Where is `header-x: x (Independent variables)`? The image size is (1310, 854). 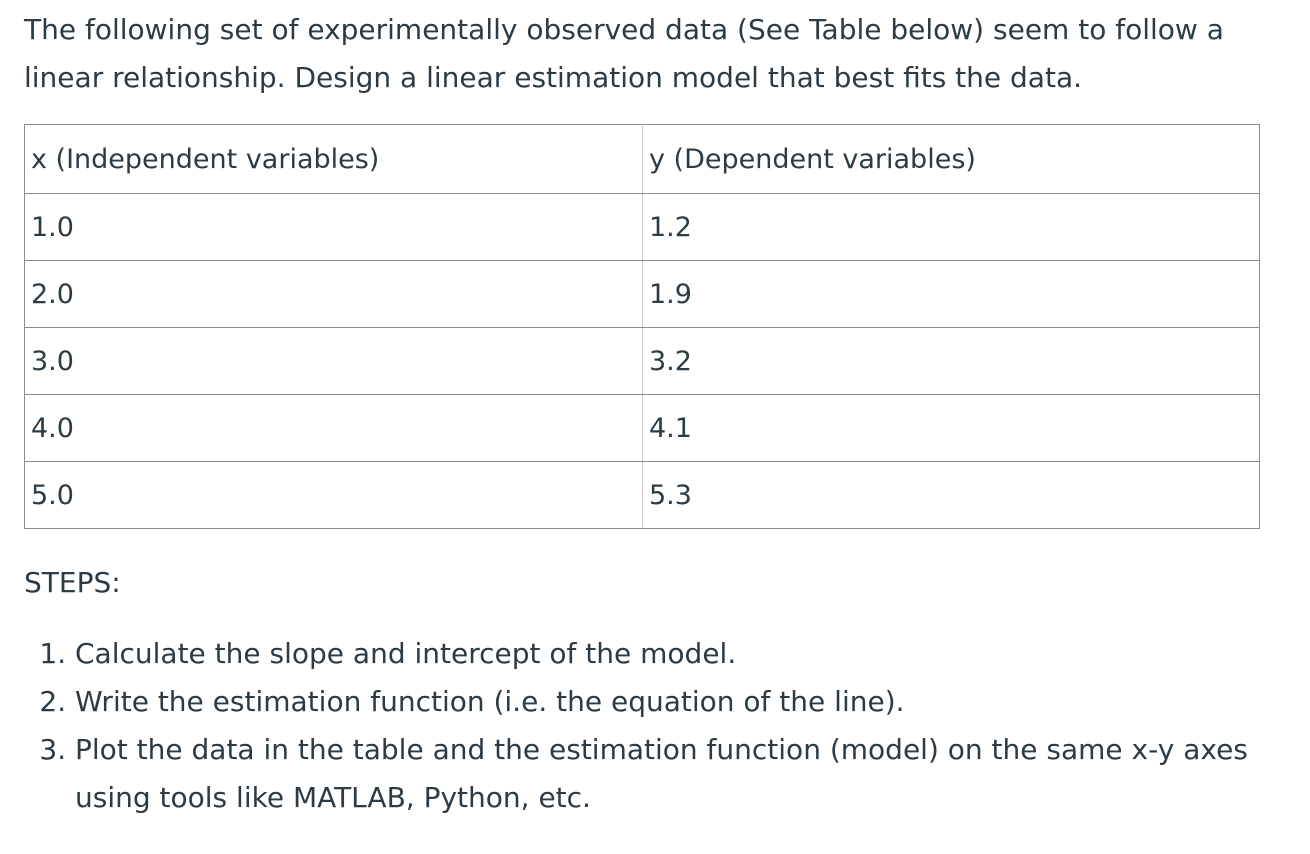 header-x: x (Independent variables) is located at coordinates (333, 159).